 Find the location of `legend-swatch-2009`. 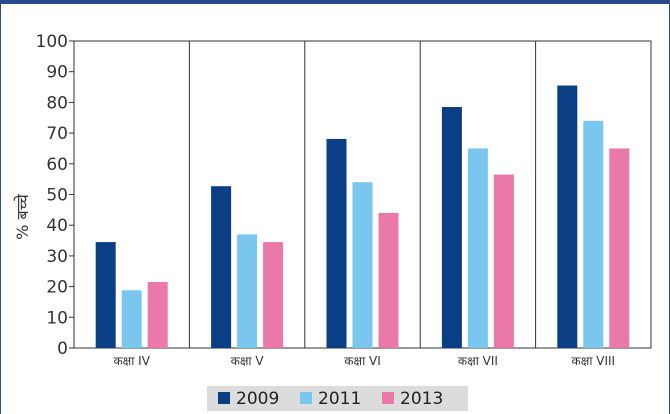

legend-swatch-2009 is located at coordinates (224, 398).